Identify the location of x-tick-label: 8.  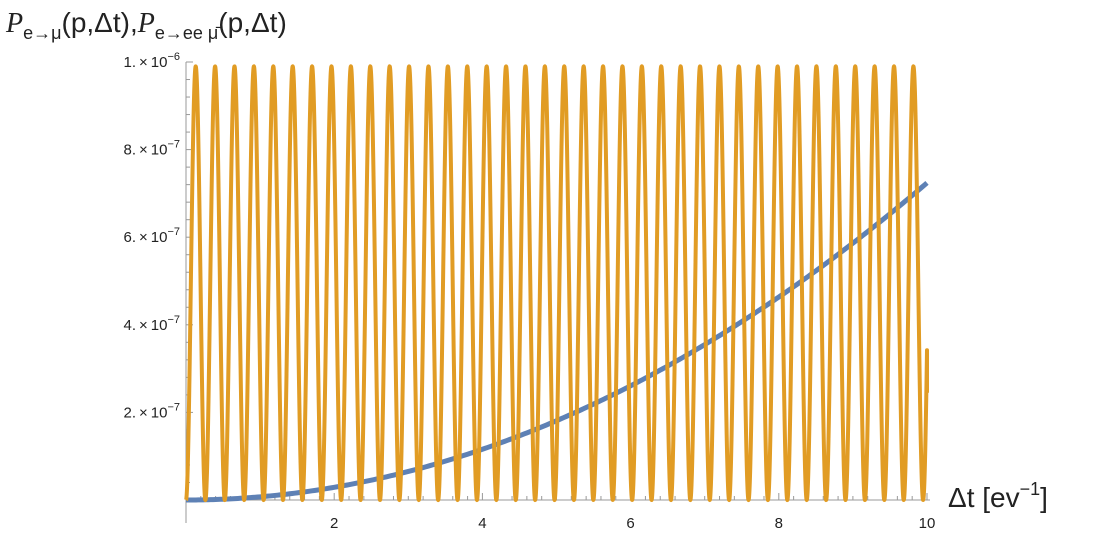
(779, 523).